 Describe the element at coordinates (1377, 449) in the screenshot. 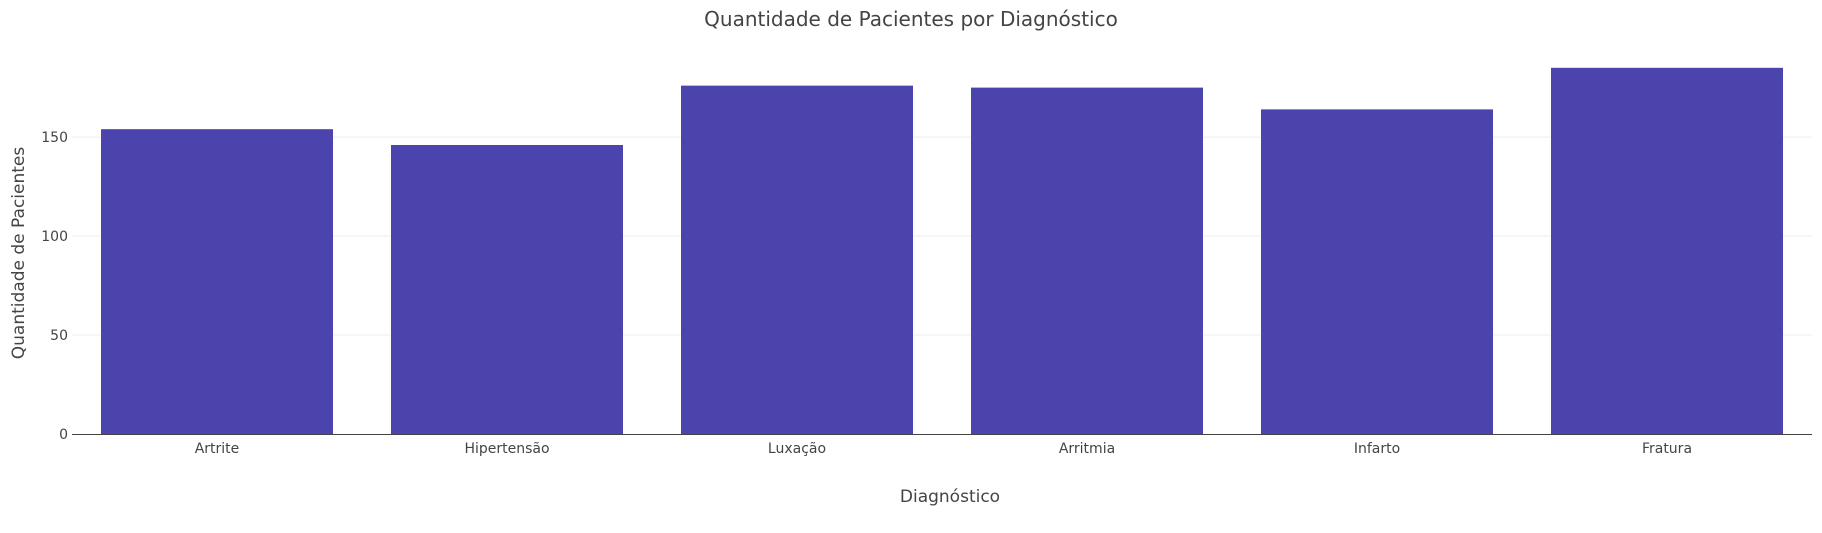

I see `x-tick-label: Infarto` at that location.